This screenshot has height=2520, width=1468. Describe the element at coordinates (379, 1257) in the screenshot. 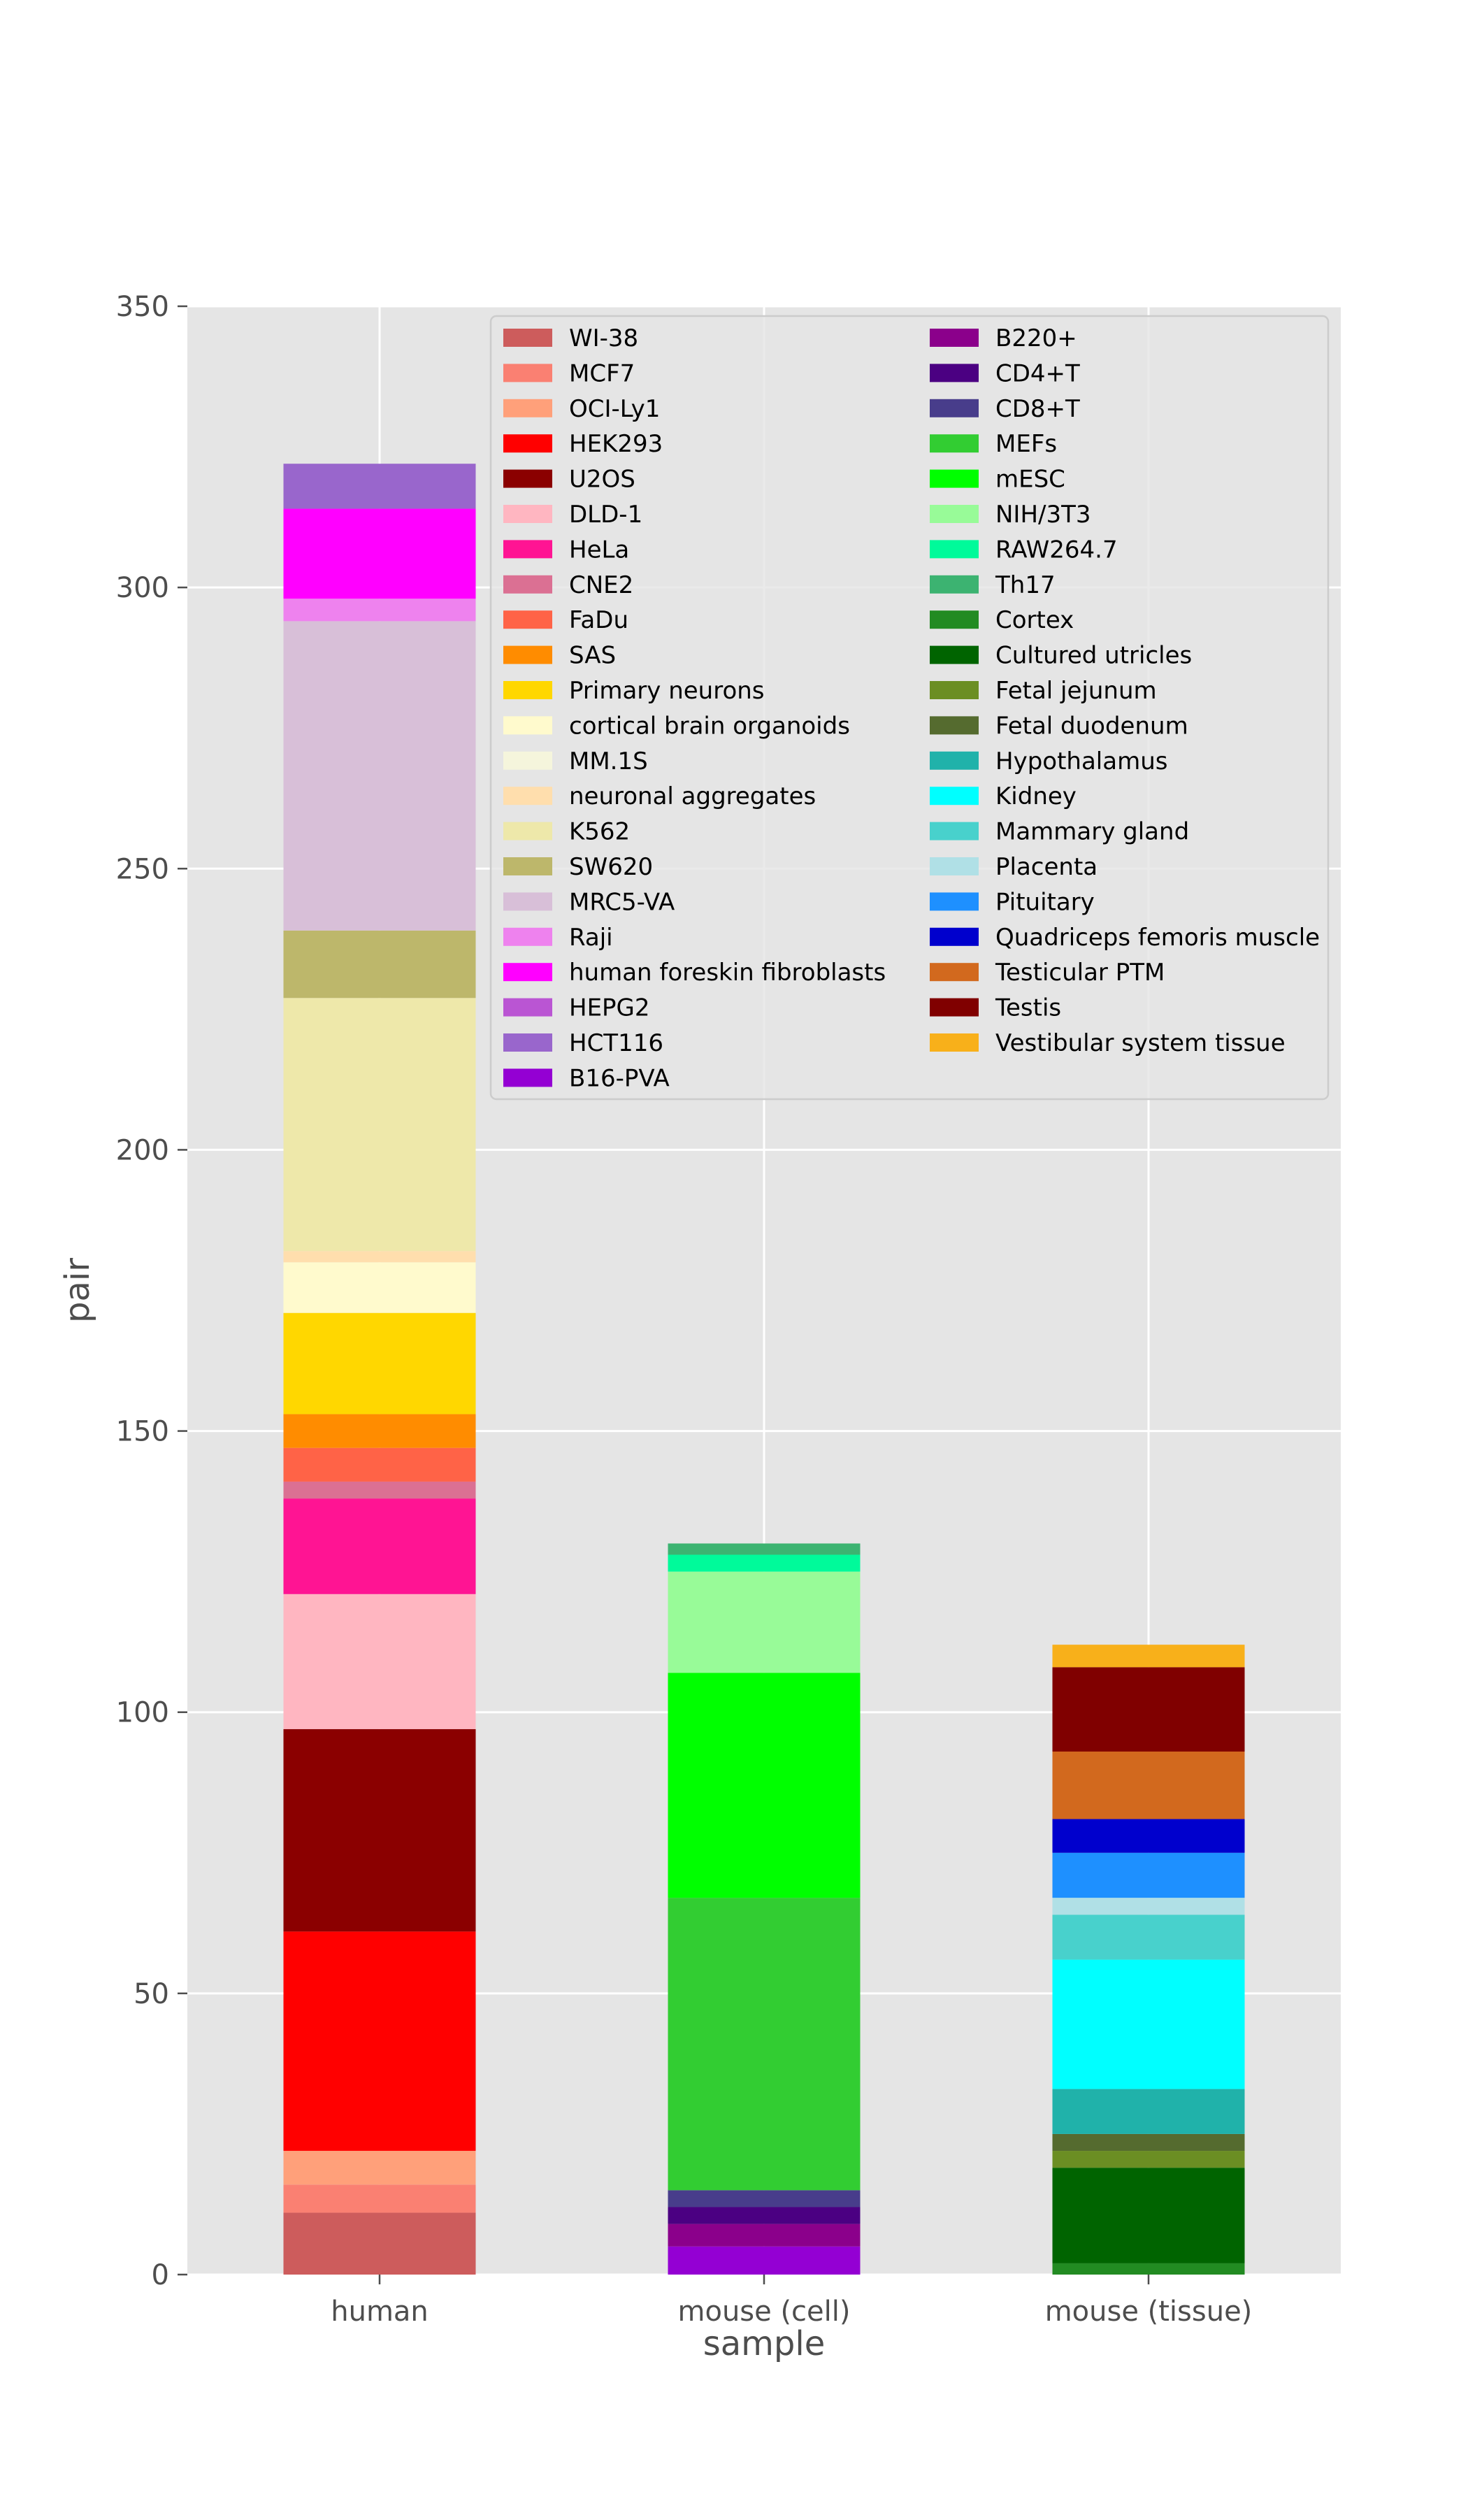

I see `bar-segment-human-neuronal-aggregates` at that location.